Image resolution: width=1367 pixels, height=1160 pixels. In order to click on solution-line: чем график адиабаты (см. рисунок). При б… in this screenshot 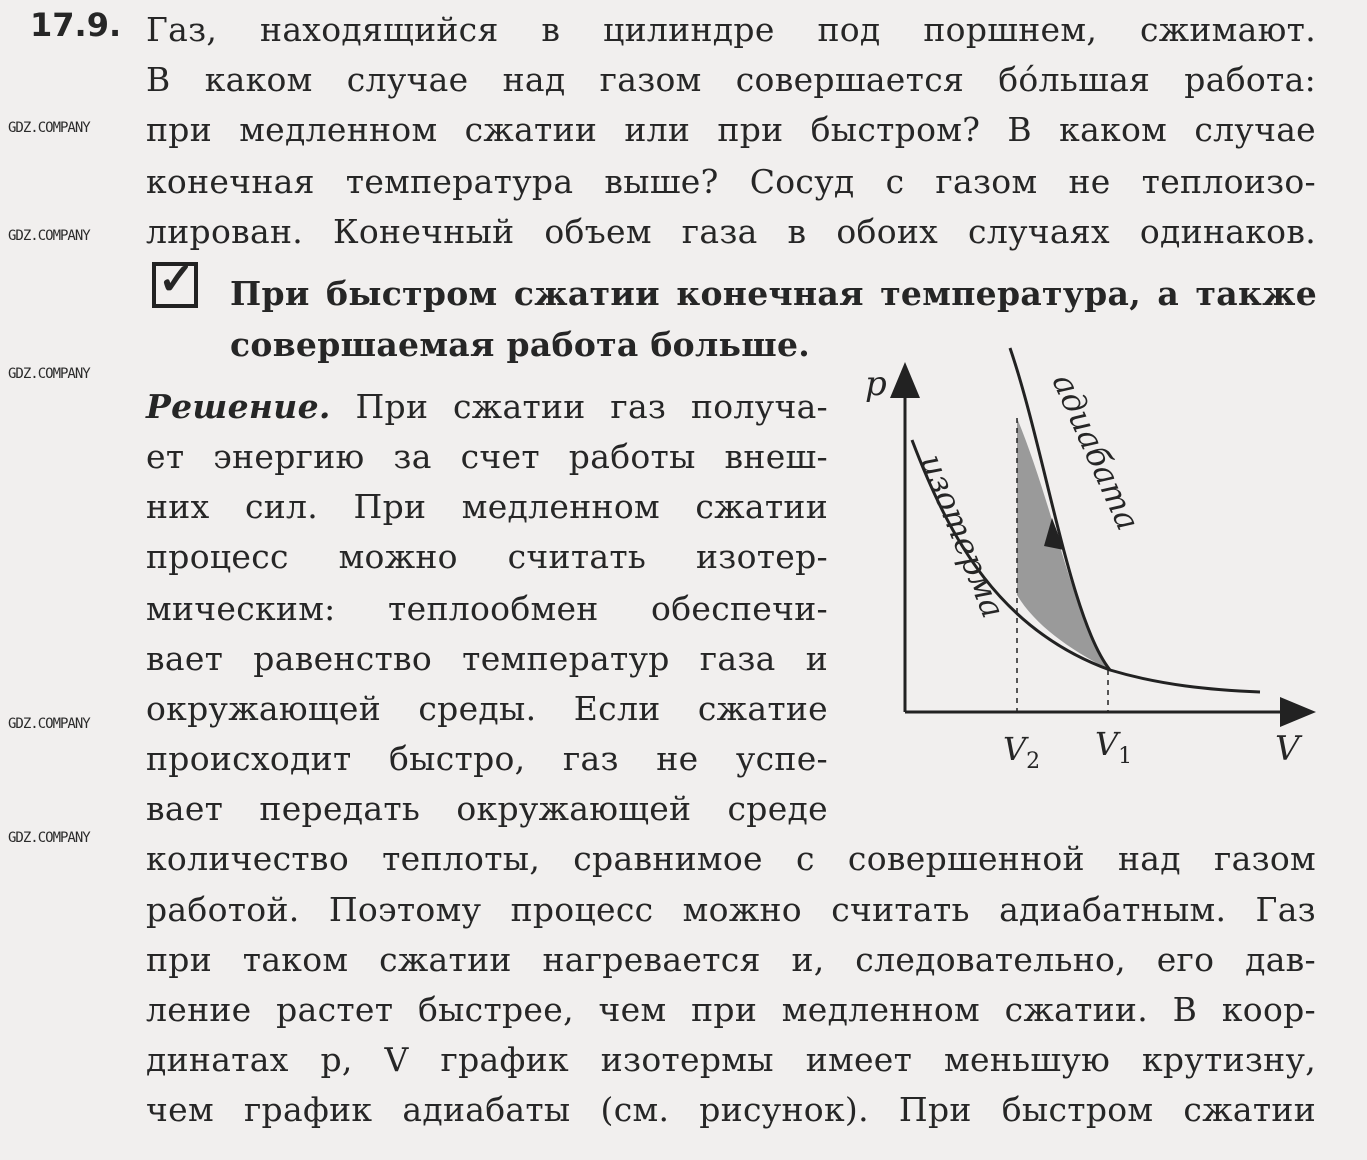, I will do `click(731, 1109)`.